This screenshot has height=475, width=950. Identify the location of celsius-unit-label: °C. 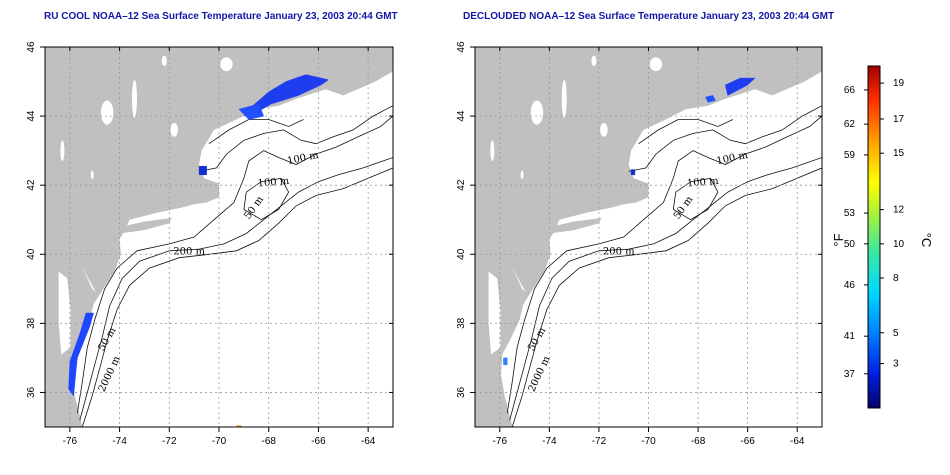
(926, 240).